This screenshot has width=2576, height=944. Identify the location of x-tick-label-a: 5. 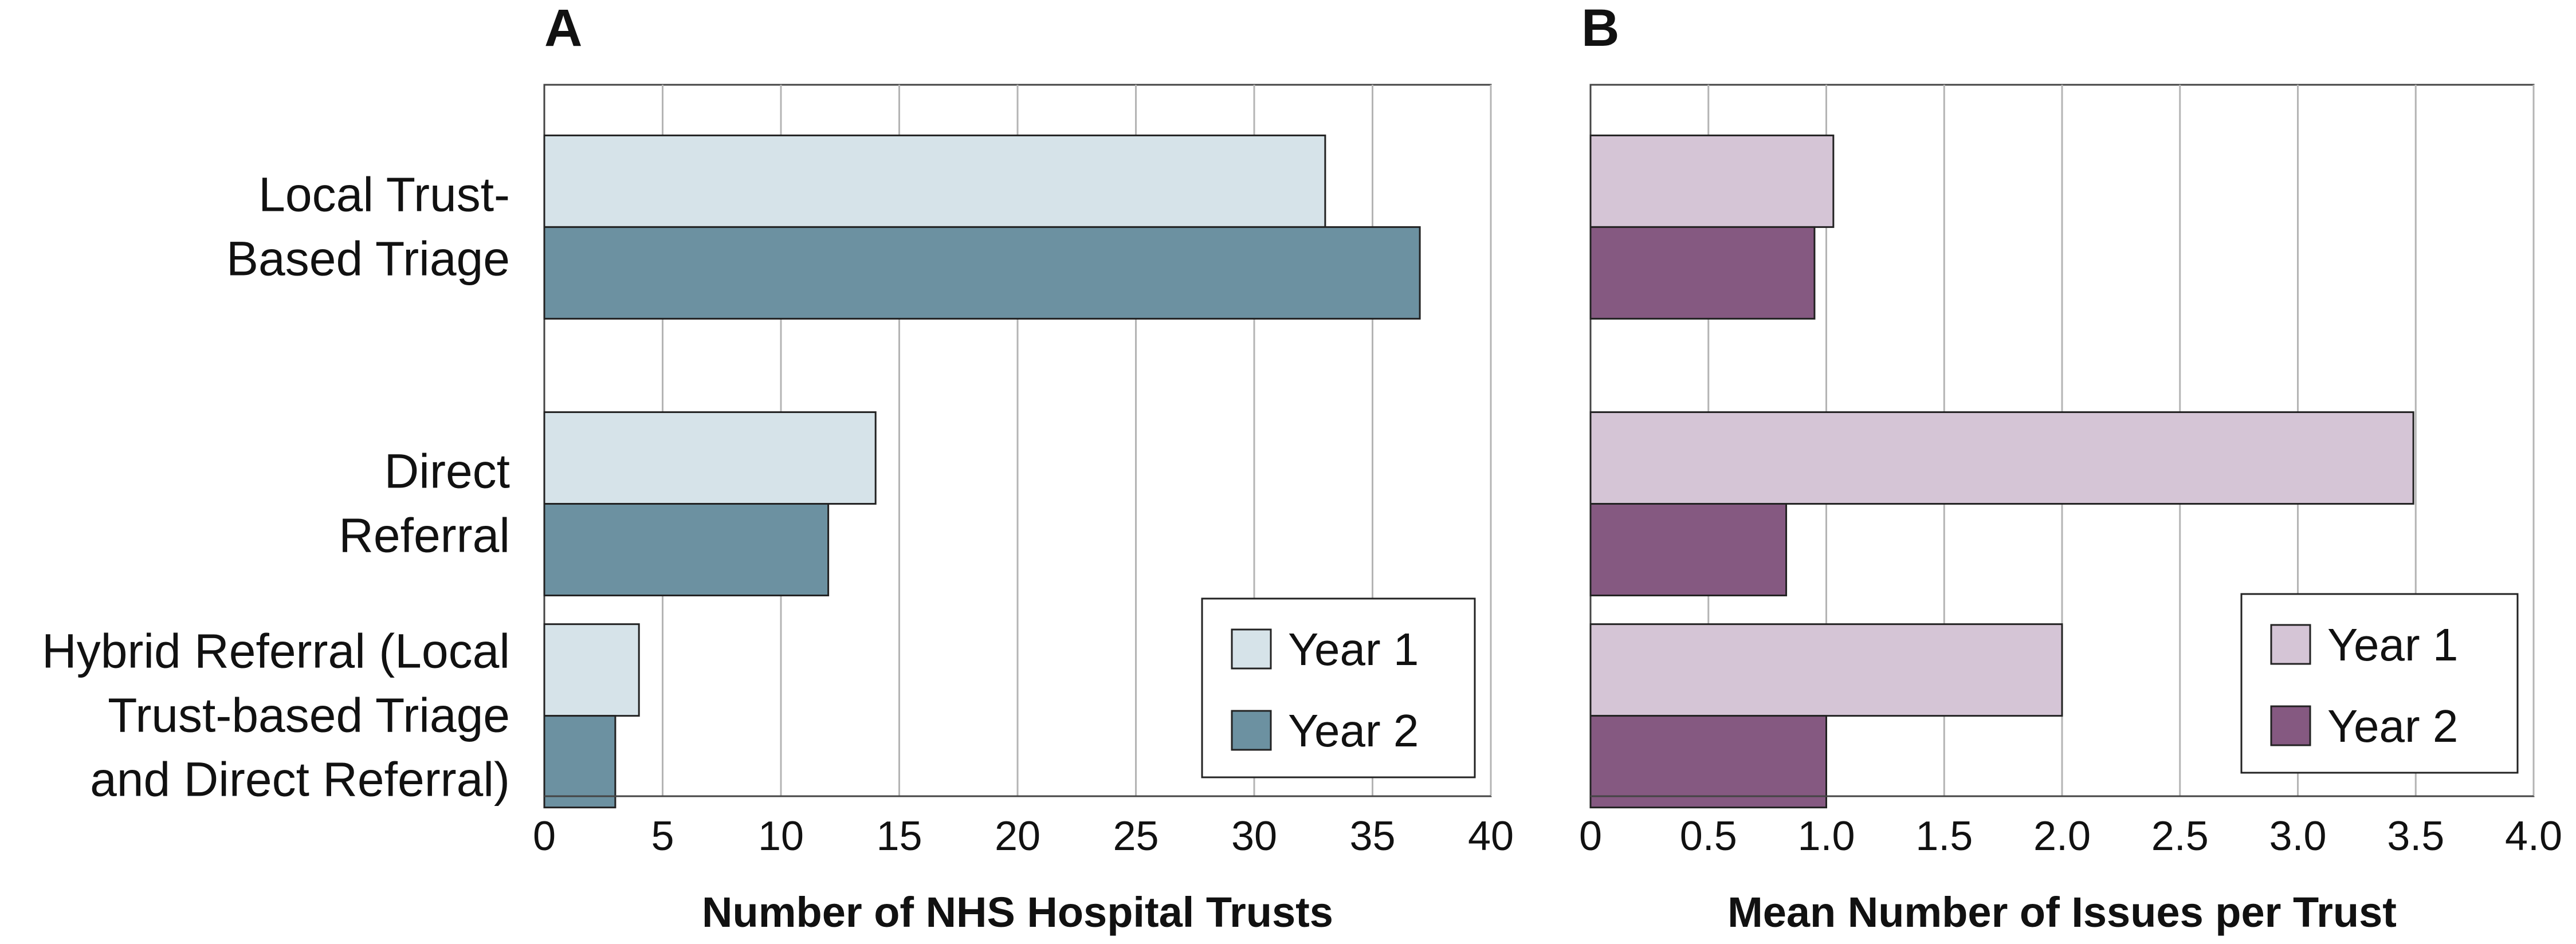
(663, 836).